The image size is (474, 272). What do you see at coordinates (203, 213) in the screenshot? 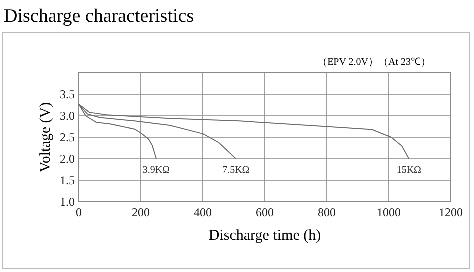
I see `x-tick-label: 400` at bounding box center [203, 213].